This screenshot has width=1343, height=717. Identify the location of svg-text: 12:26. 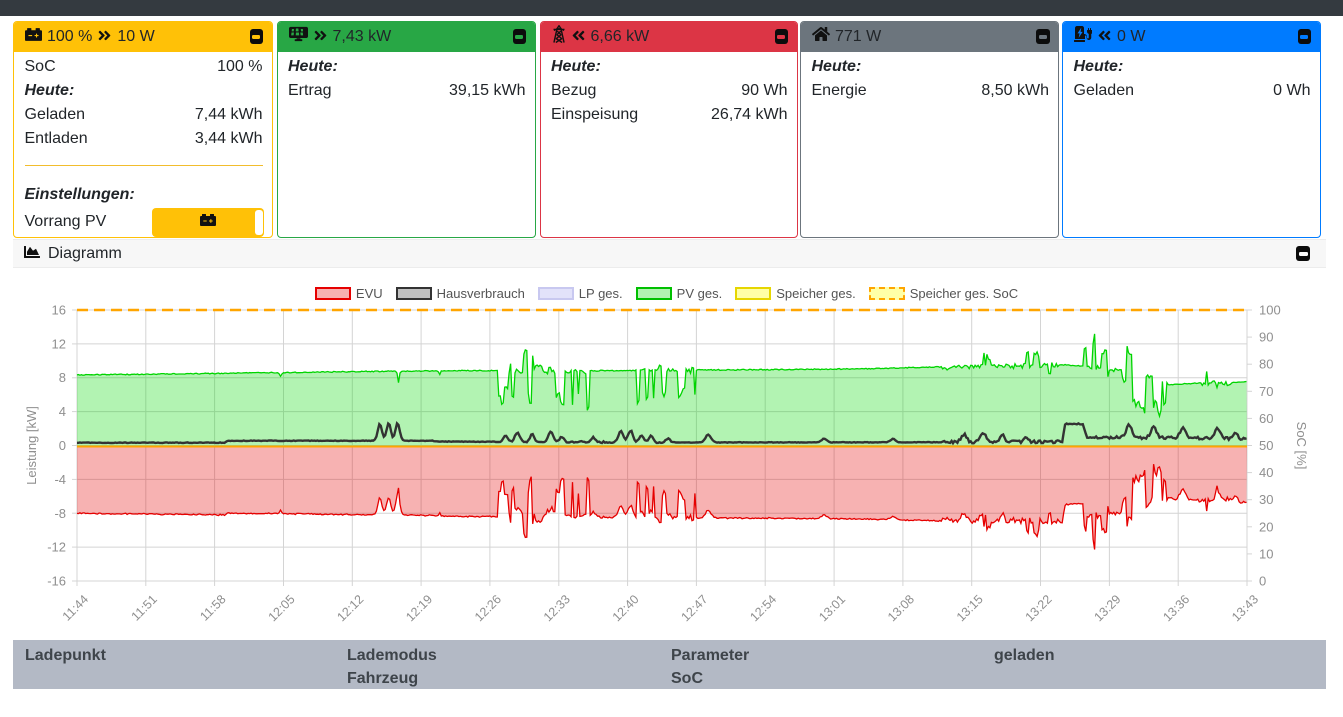
(488, 608).